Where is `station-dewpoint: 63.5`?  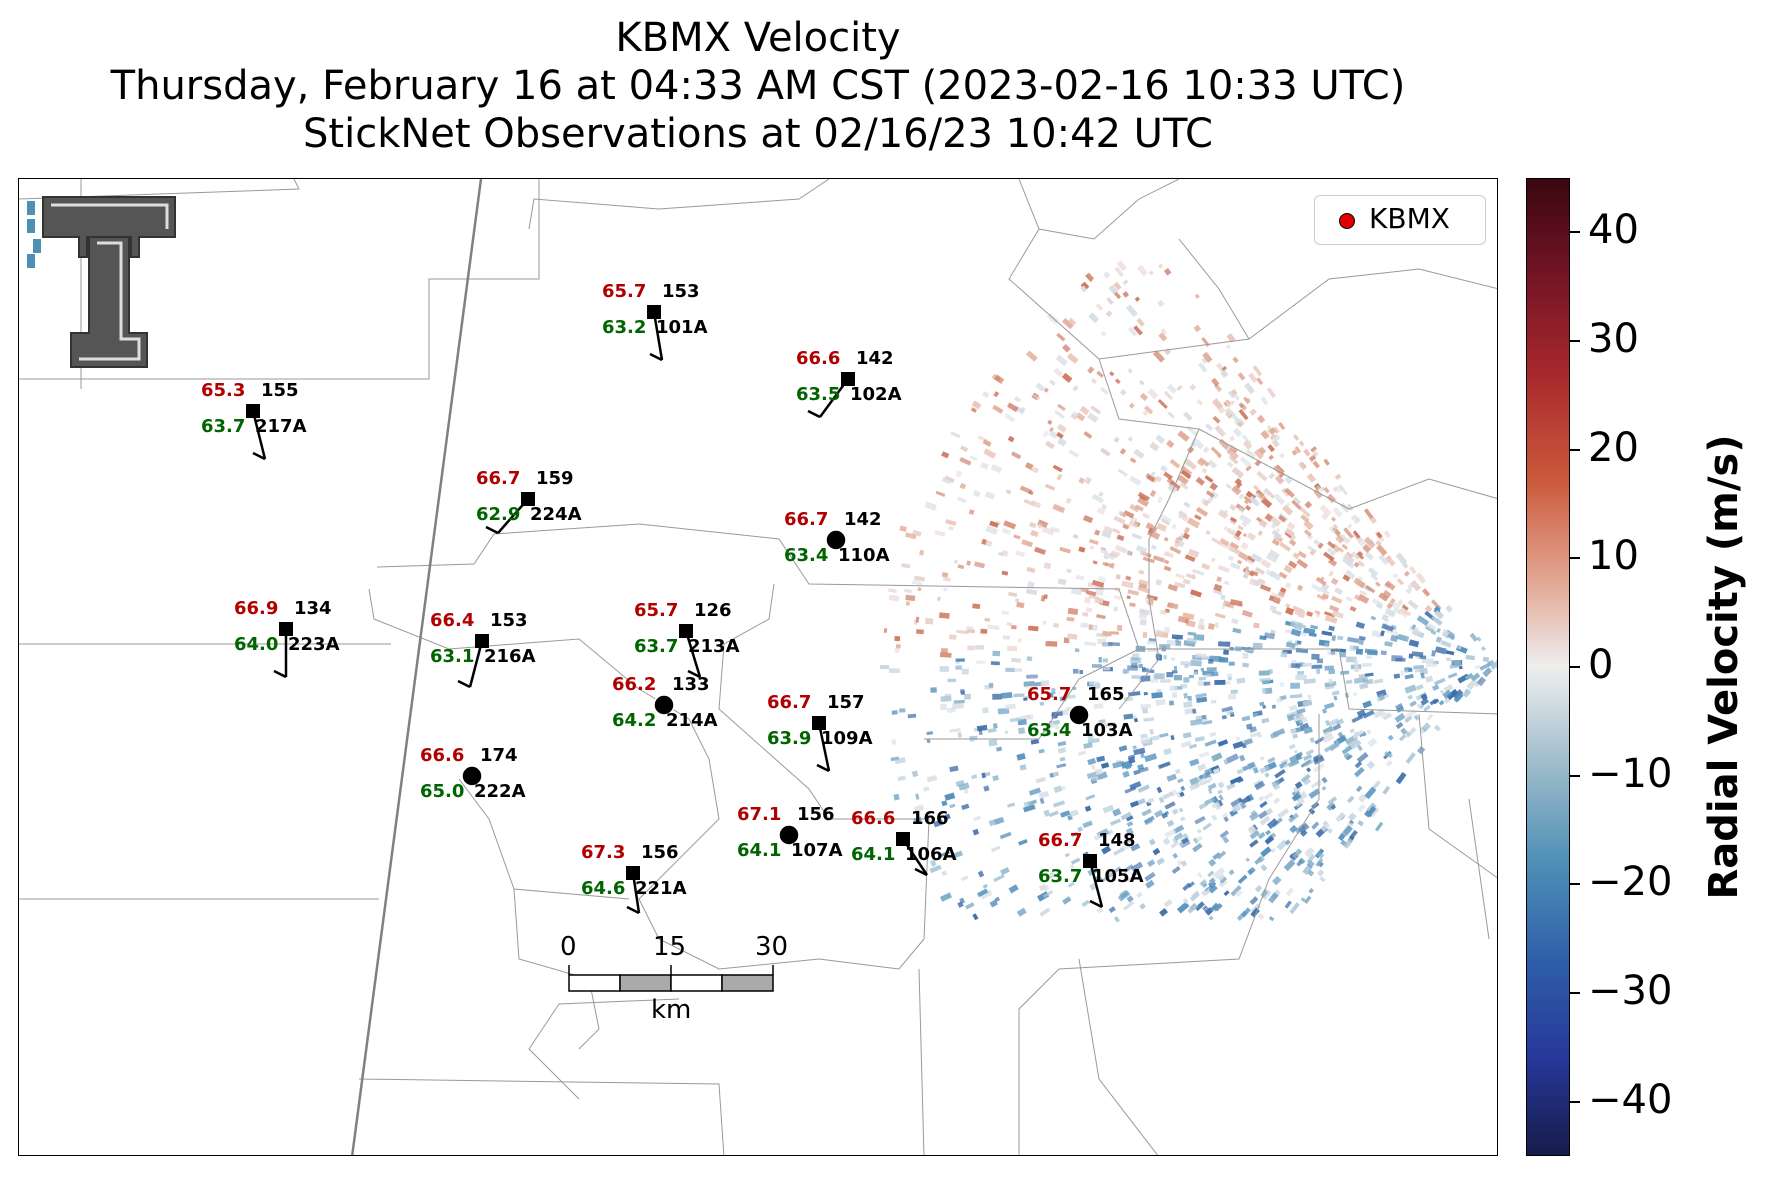
station-dewpoint: 63.5 is located at coordinates (818, 394).